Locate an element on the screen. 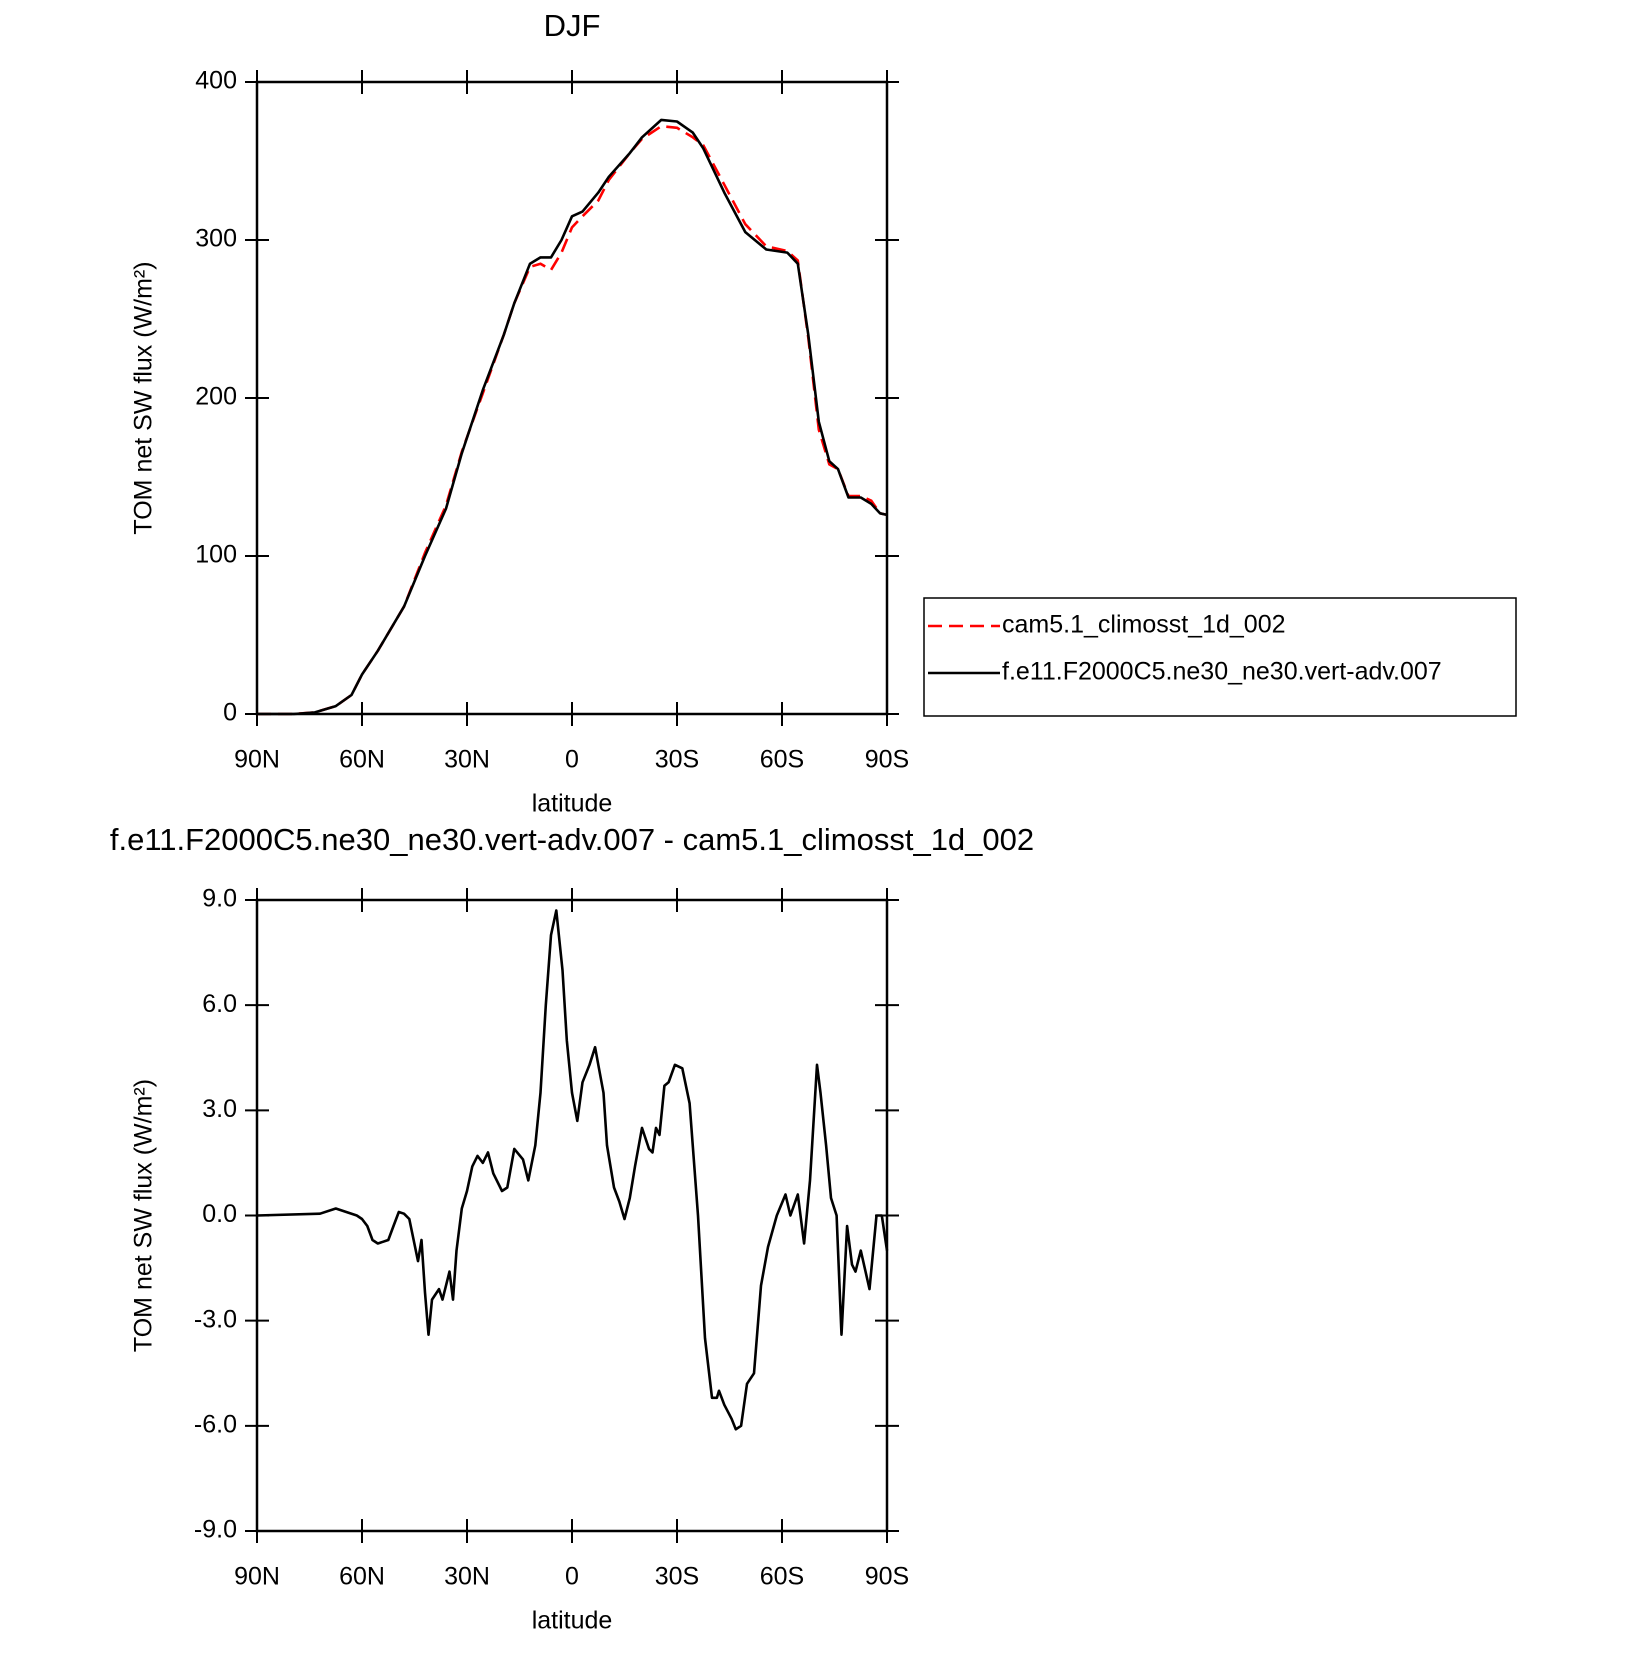  y-tick-label: 300 is located at coordinates (216, 239).